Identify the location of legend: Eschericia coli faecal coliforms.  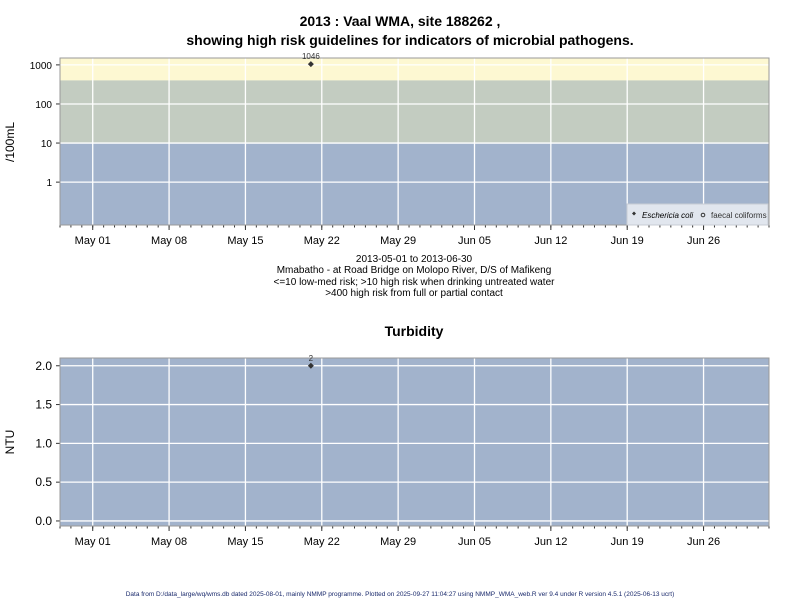
(697, 214).